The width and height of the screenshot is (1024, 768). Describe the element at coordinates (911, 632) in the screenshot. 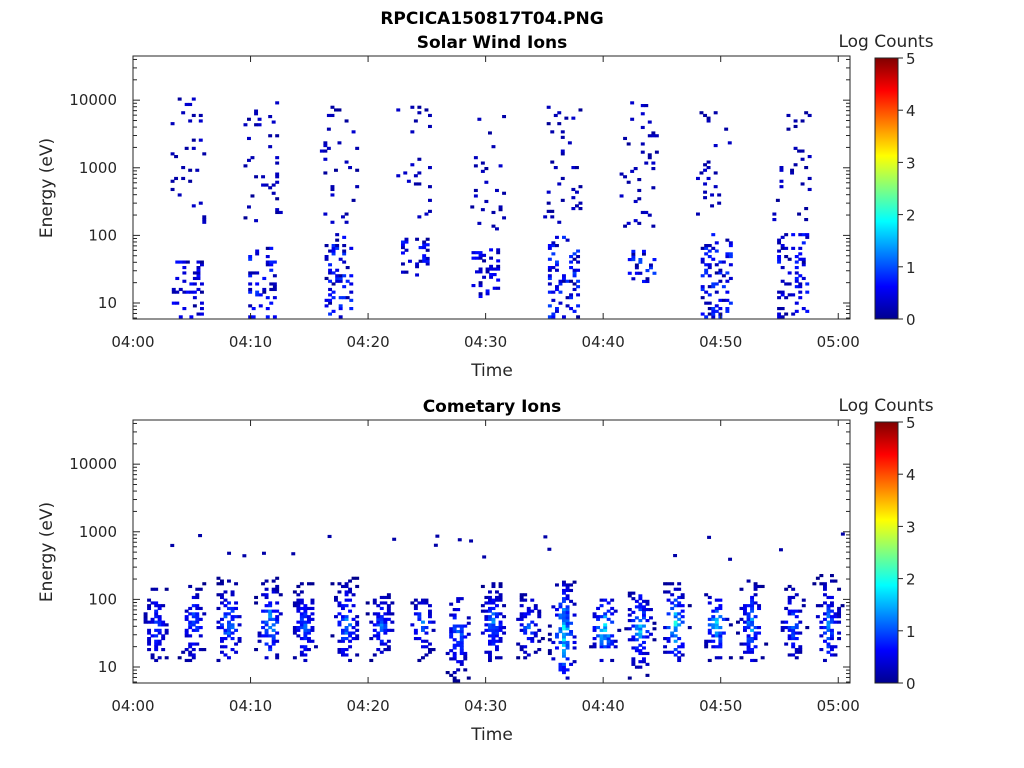

I see `colorbar-tick-label: 1` at that location.